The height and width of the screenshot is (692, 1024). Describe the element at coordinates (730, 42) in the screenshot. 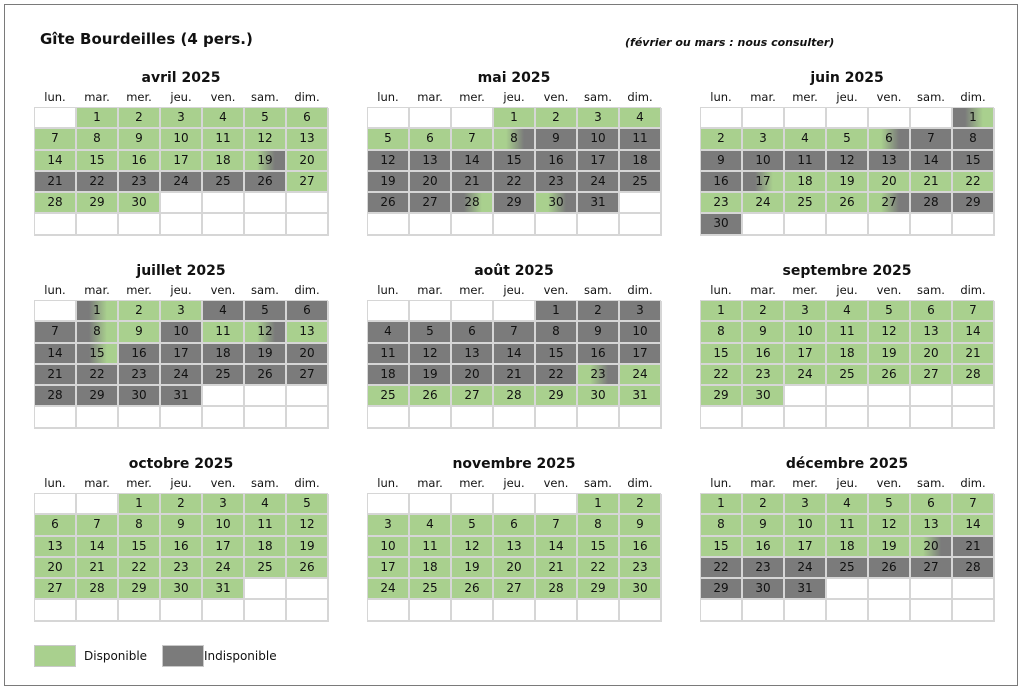

I see `booking-note: (février ou mars : nous consulter)` at that location.